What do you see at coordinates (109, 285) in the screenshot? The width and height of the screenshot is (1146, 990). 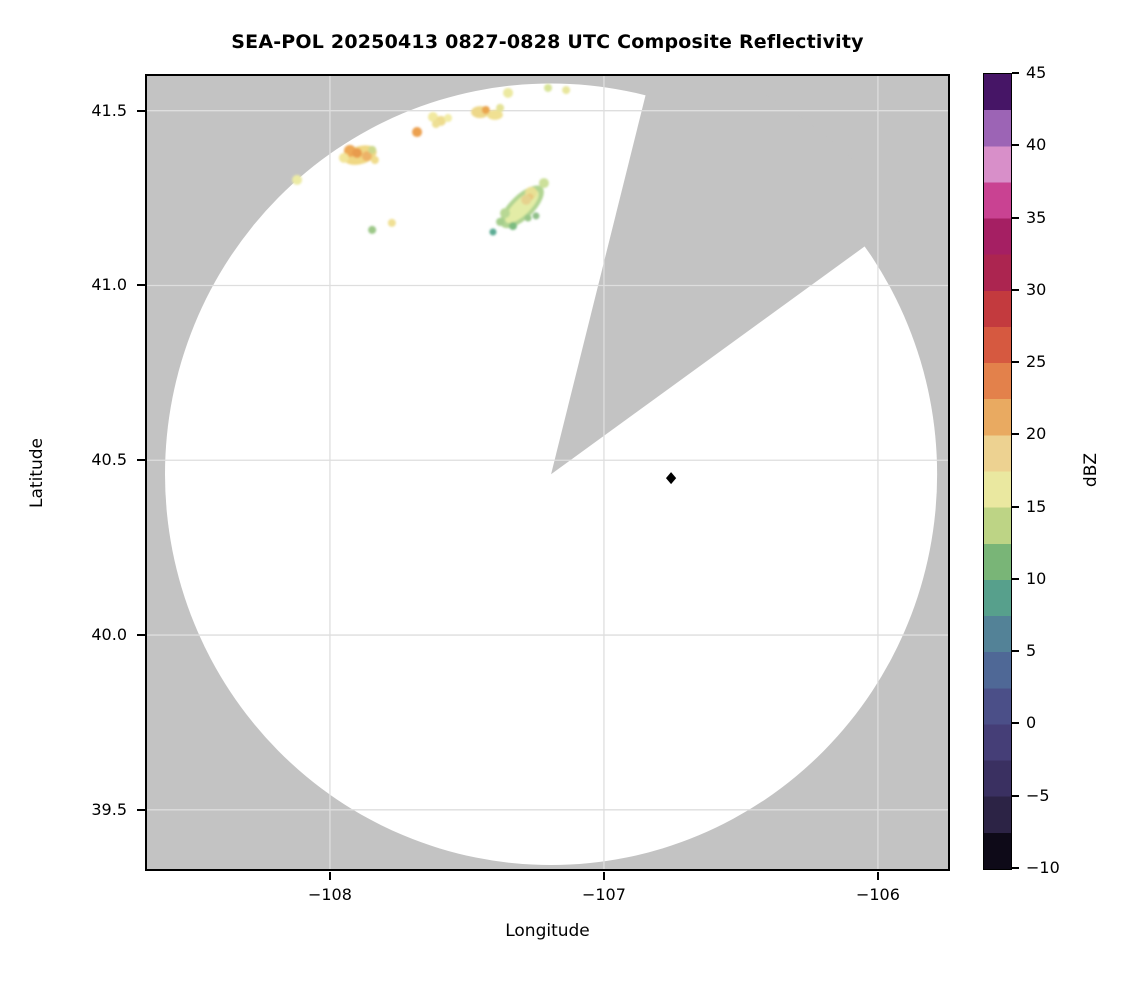 I see `y-tick-label: 41.0` at bounding box center [109, 285].